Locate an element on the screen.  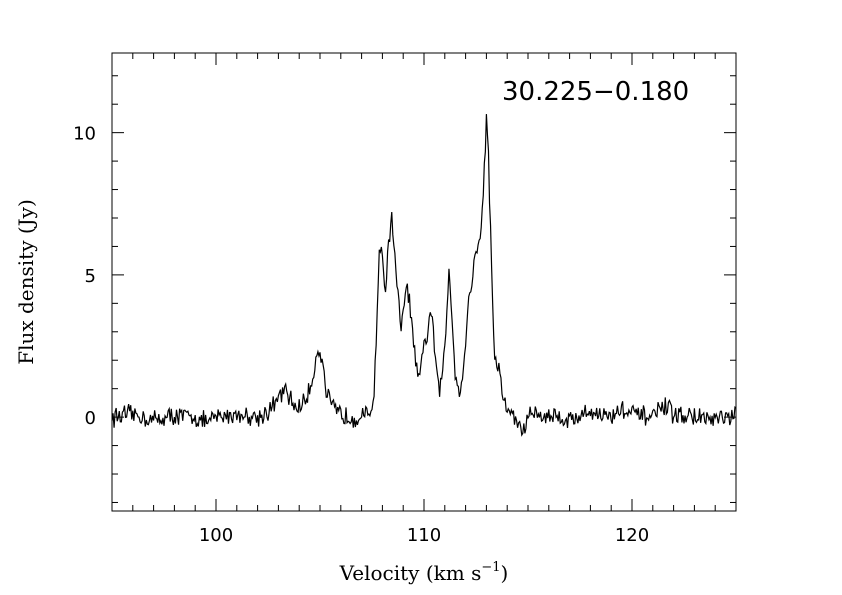
y-axis-label: Flux density (Jy) is located at coordinates (26, 282).